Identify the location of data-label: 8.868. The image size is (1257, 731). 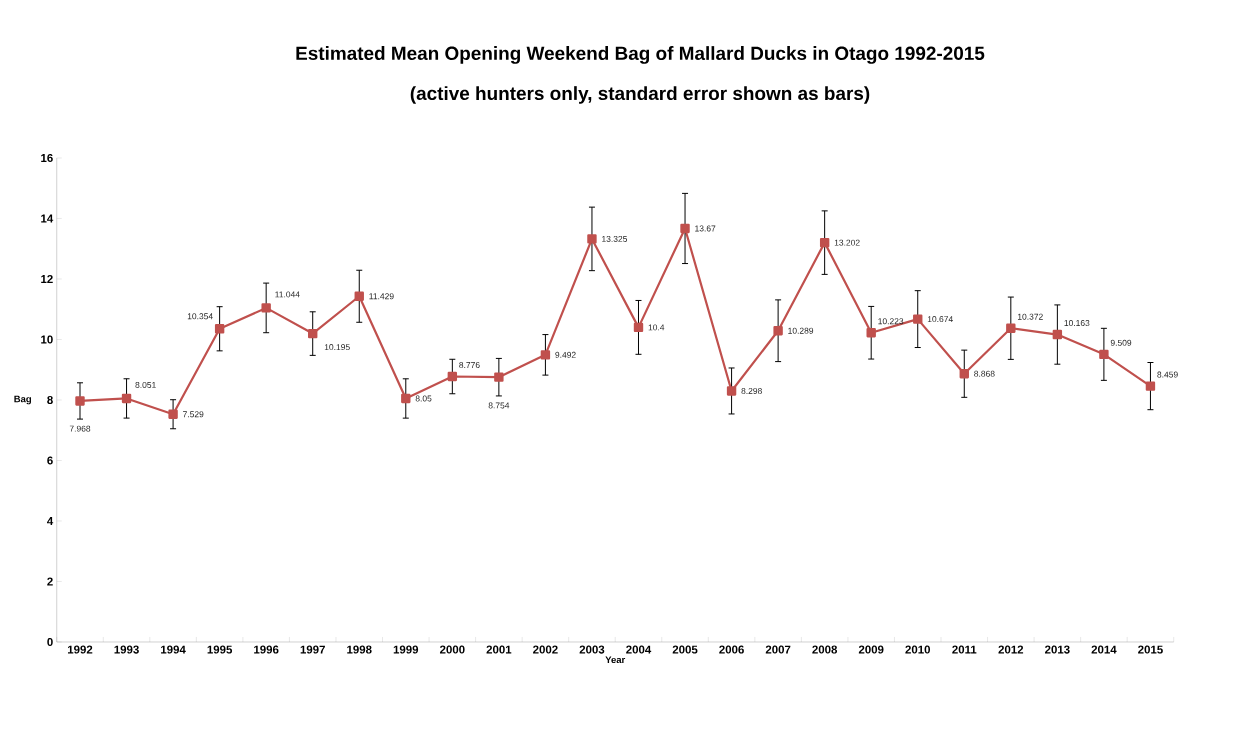
(984, 373).